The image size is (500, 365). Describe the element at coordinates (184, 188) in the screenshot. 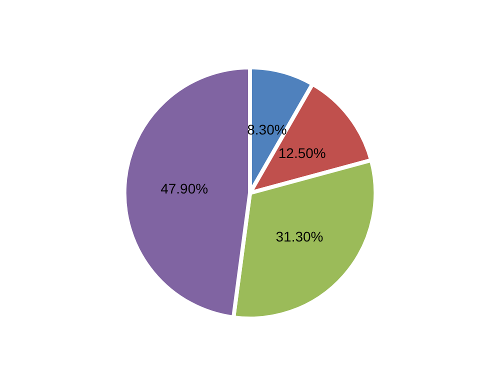

I see `data-label: 47.90%` at that location.